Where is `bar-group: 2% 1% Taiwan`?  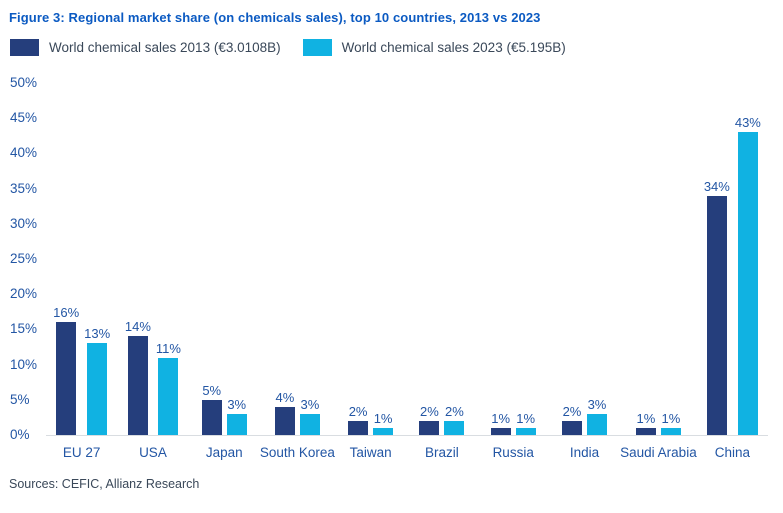 bar-group: 2% 1% Taiwan is located at coordinates (370, 271).